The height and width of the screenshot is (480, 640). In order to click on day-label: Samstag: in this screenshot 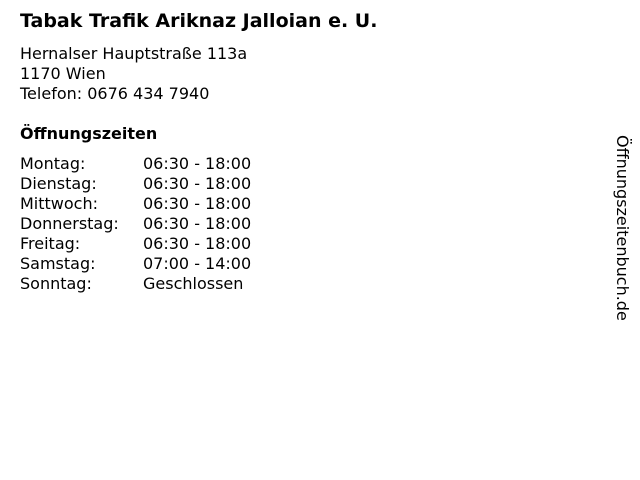, I will do `click(58, 263)`.